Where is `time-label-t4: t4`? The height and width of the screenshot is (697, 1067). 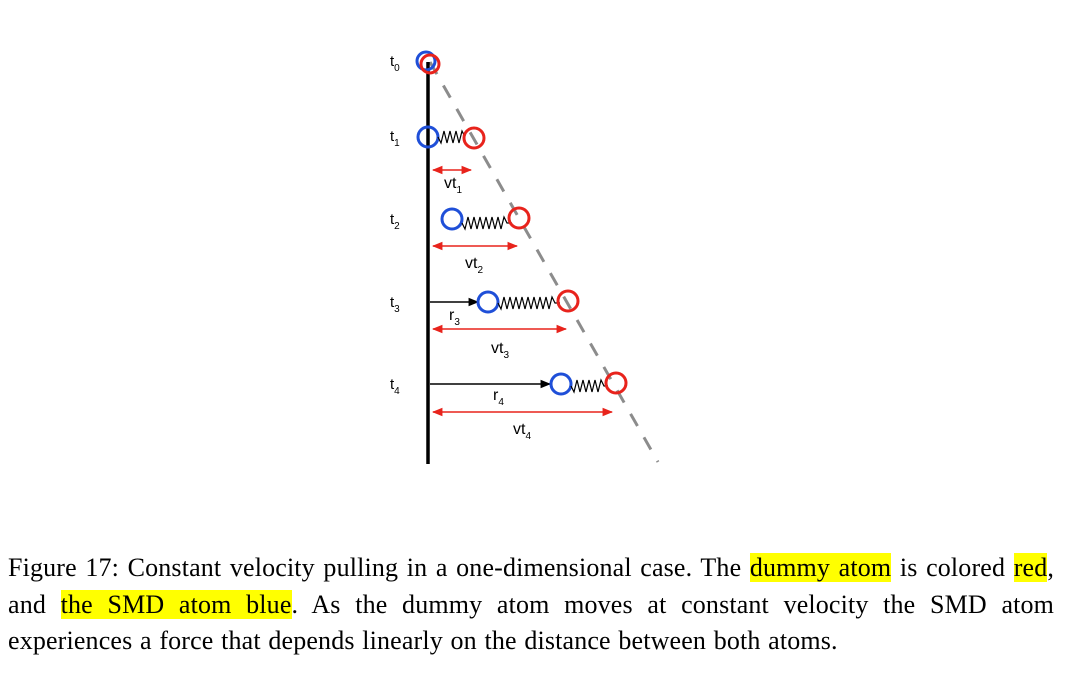
time-label-t4: t4 is located at coordinates (395, 386).